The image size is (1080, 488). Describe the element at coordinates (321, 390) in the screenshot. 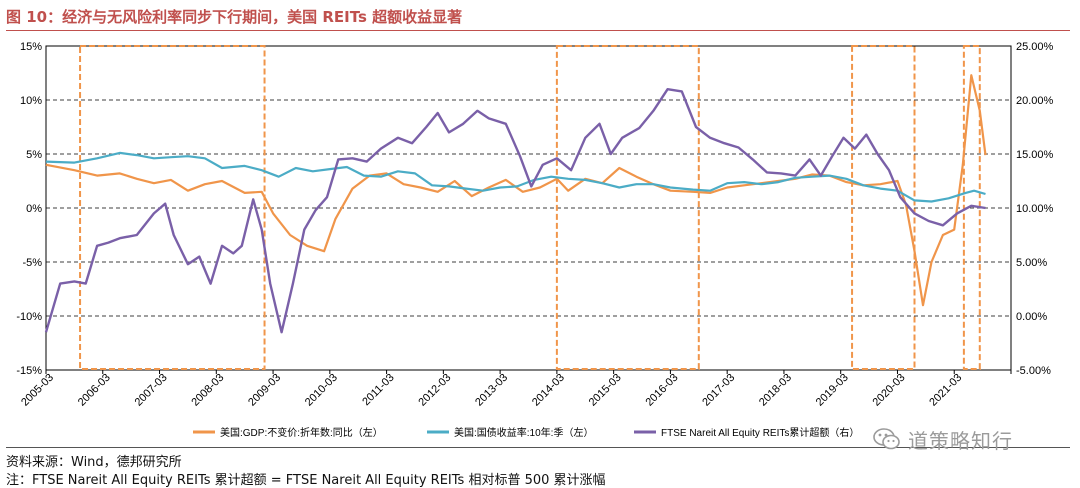

I see `x-tick-label: 2010-03` at that location.